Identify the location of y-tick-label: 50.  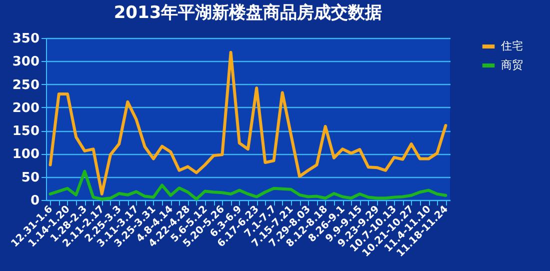
(30, 178).